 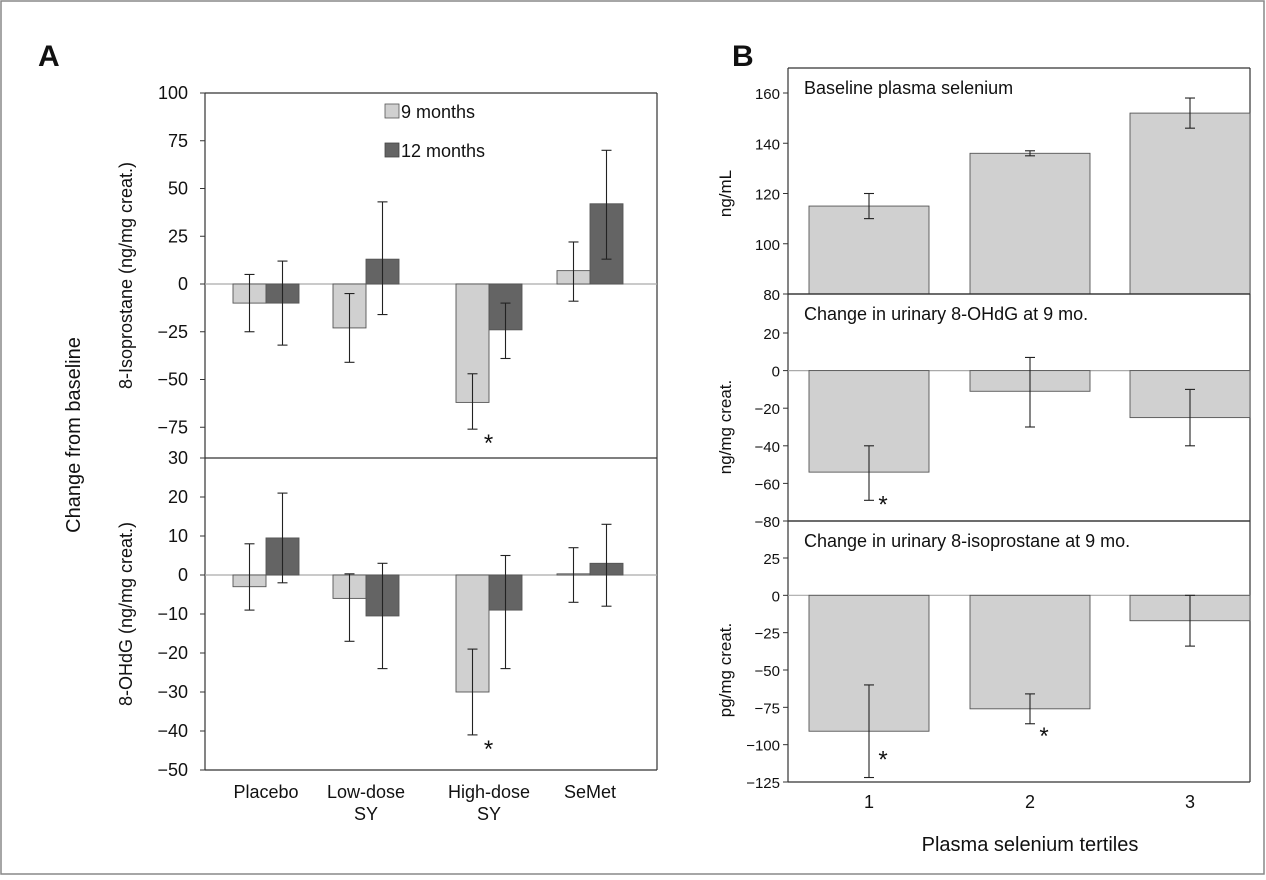 What do you see at coordinates (49, 56) in the screenshot?
I see `panel-label-a: A` at bounding box center [49, 56].